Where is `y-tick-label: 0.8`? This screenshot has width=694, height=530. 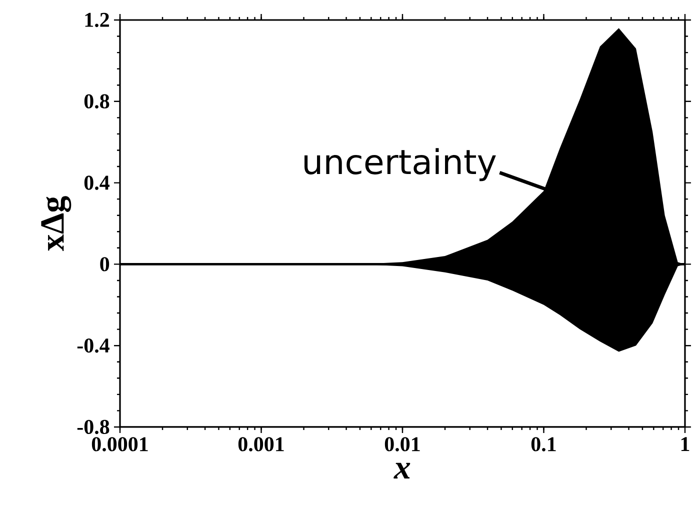
y-tick-label: 0.8 is located at coordinates (97, 101).